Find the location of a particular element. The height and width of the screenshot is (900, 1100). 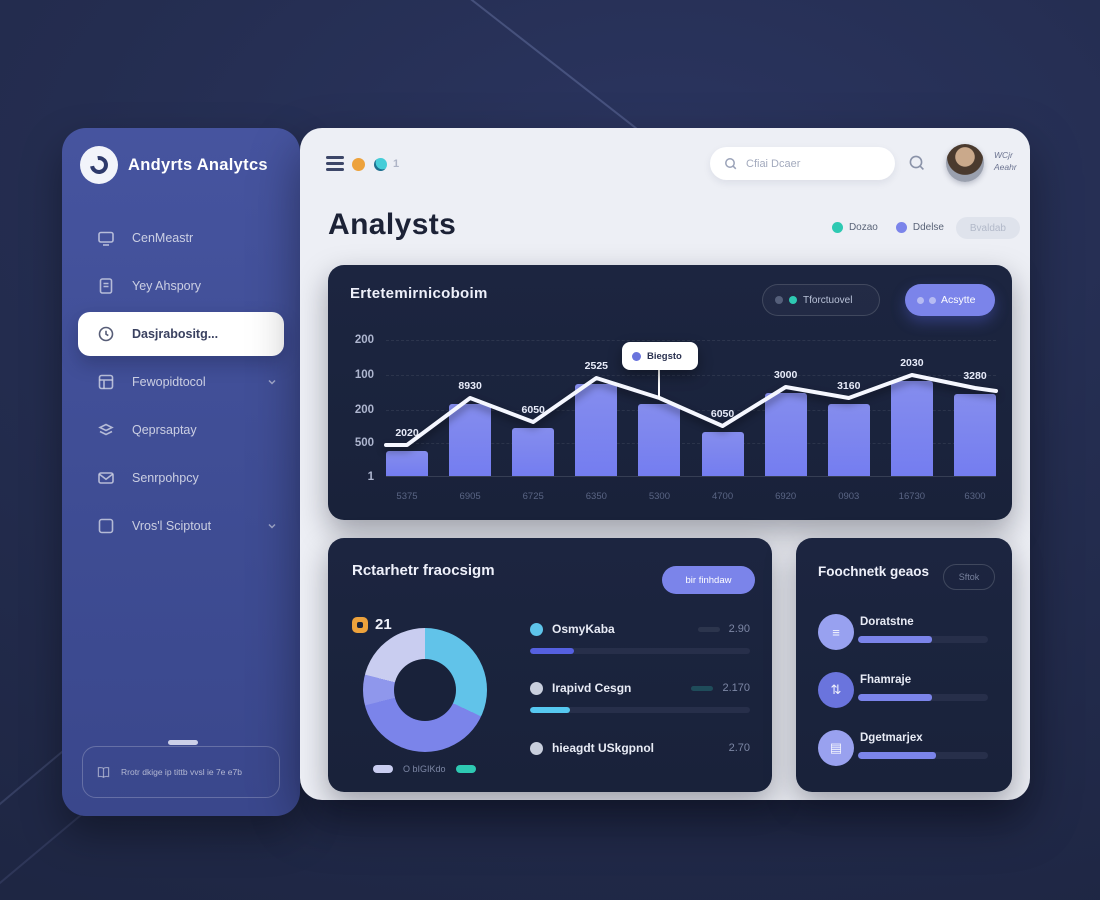

bar-value-label: 3280 is located at coordinates (975, 376).